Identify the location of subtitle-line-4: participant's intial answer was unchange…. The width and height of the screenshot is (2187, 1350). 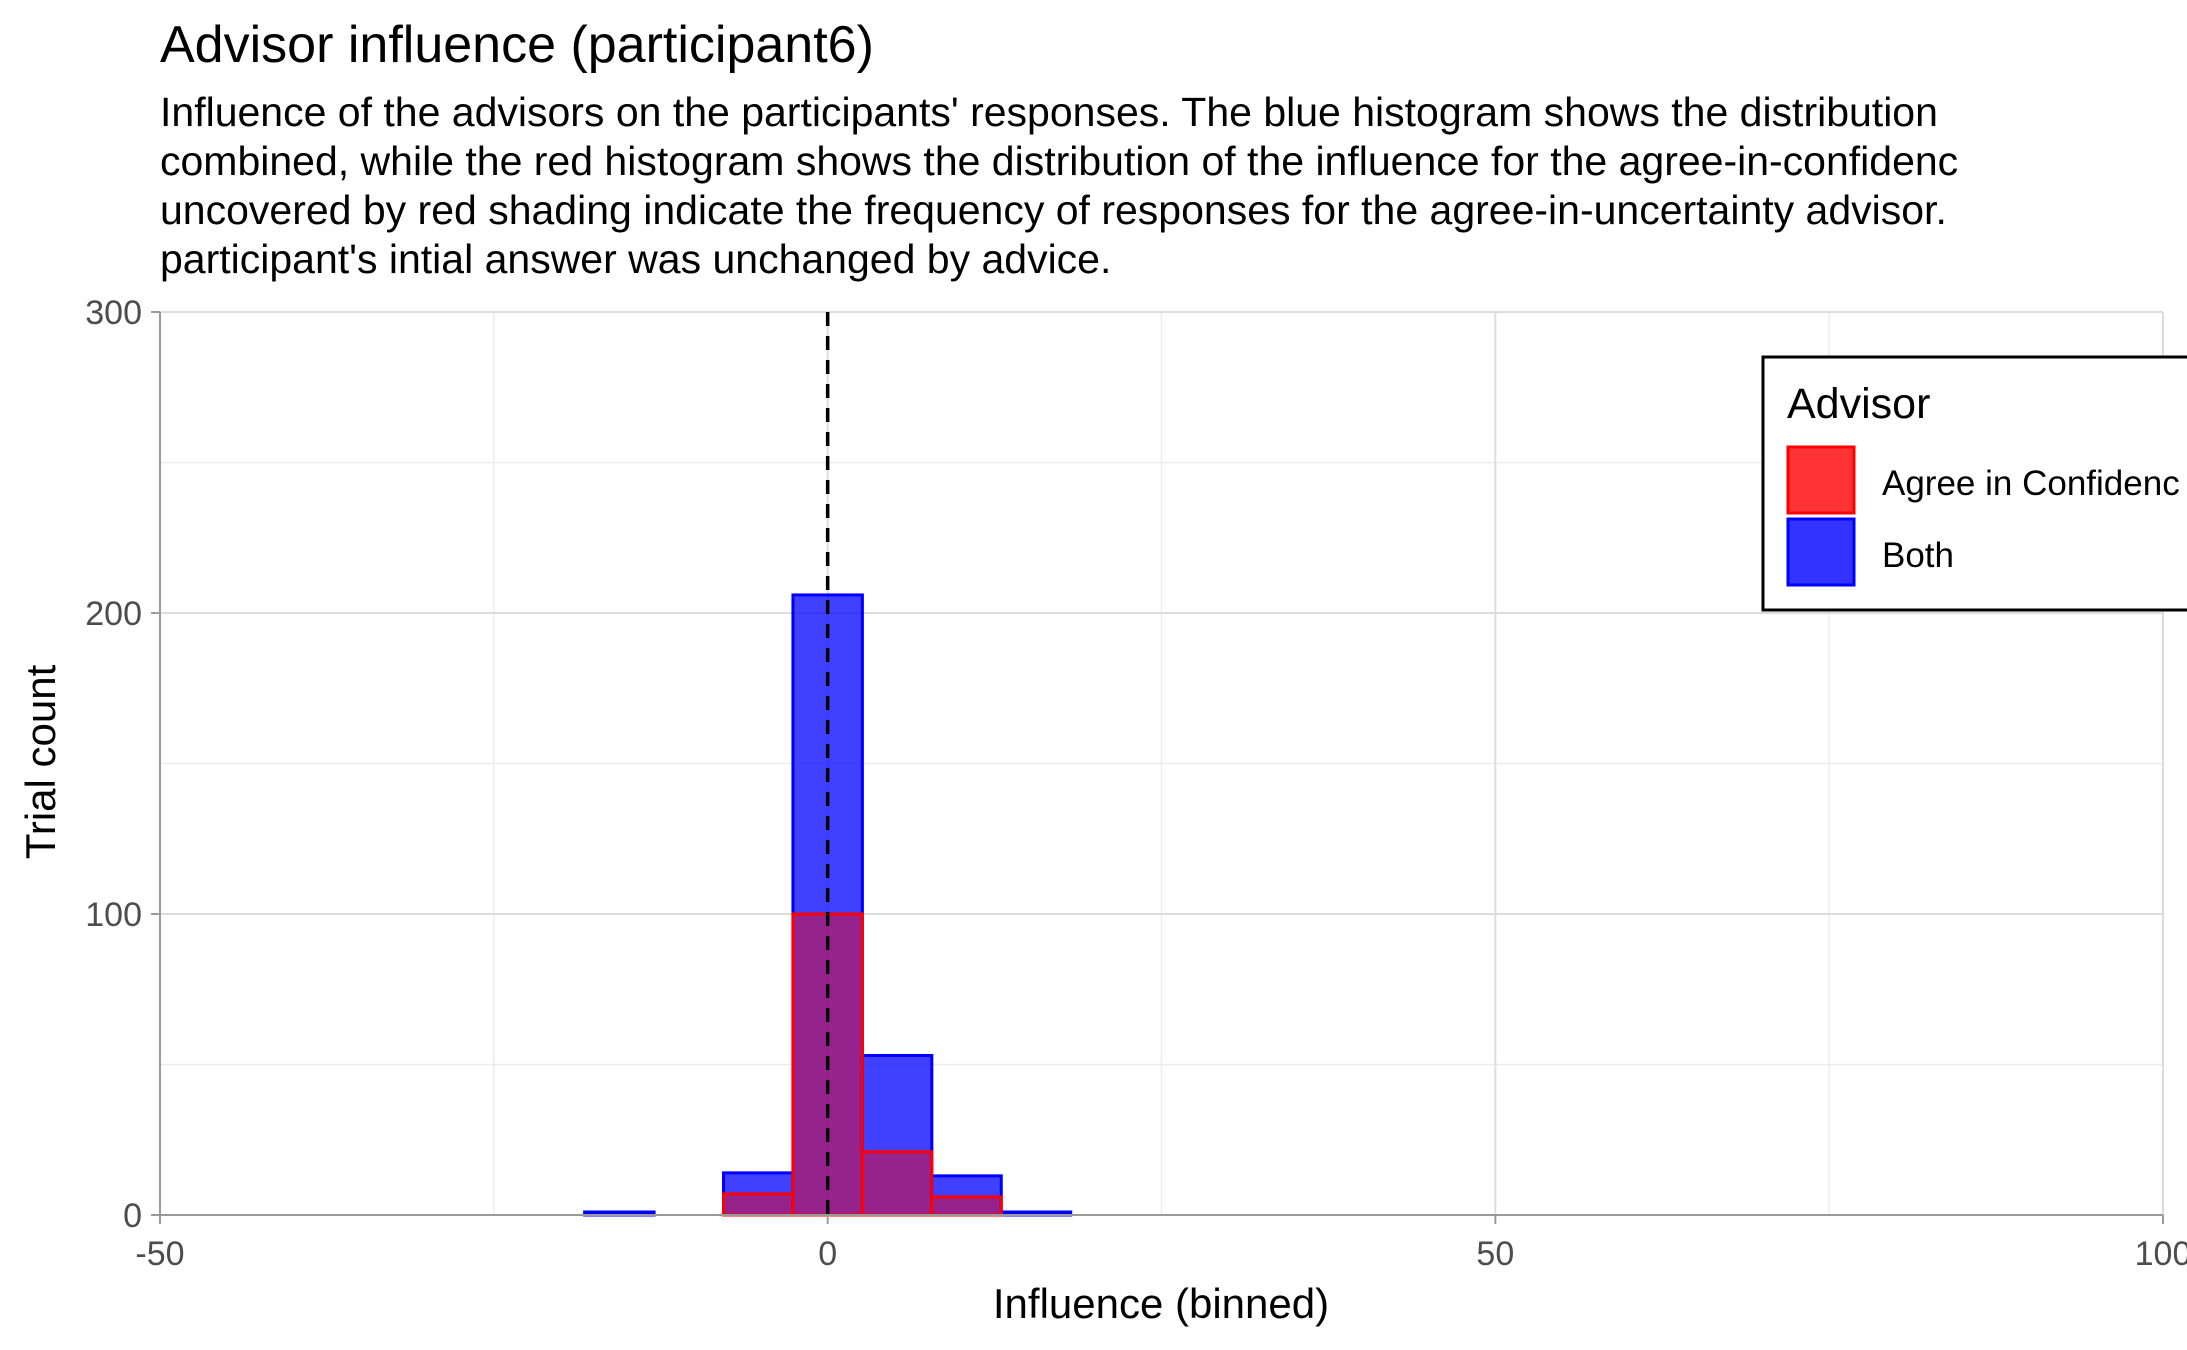
(636, 259).